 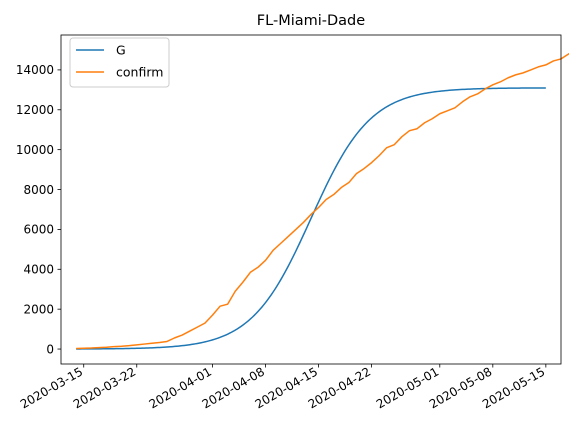 What do you see at coordinates (121, 50) in the screenshot?
I see `legend-label-G: G` at bounding box center [121, 50].